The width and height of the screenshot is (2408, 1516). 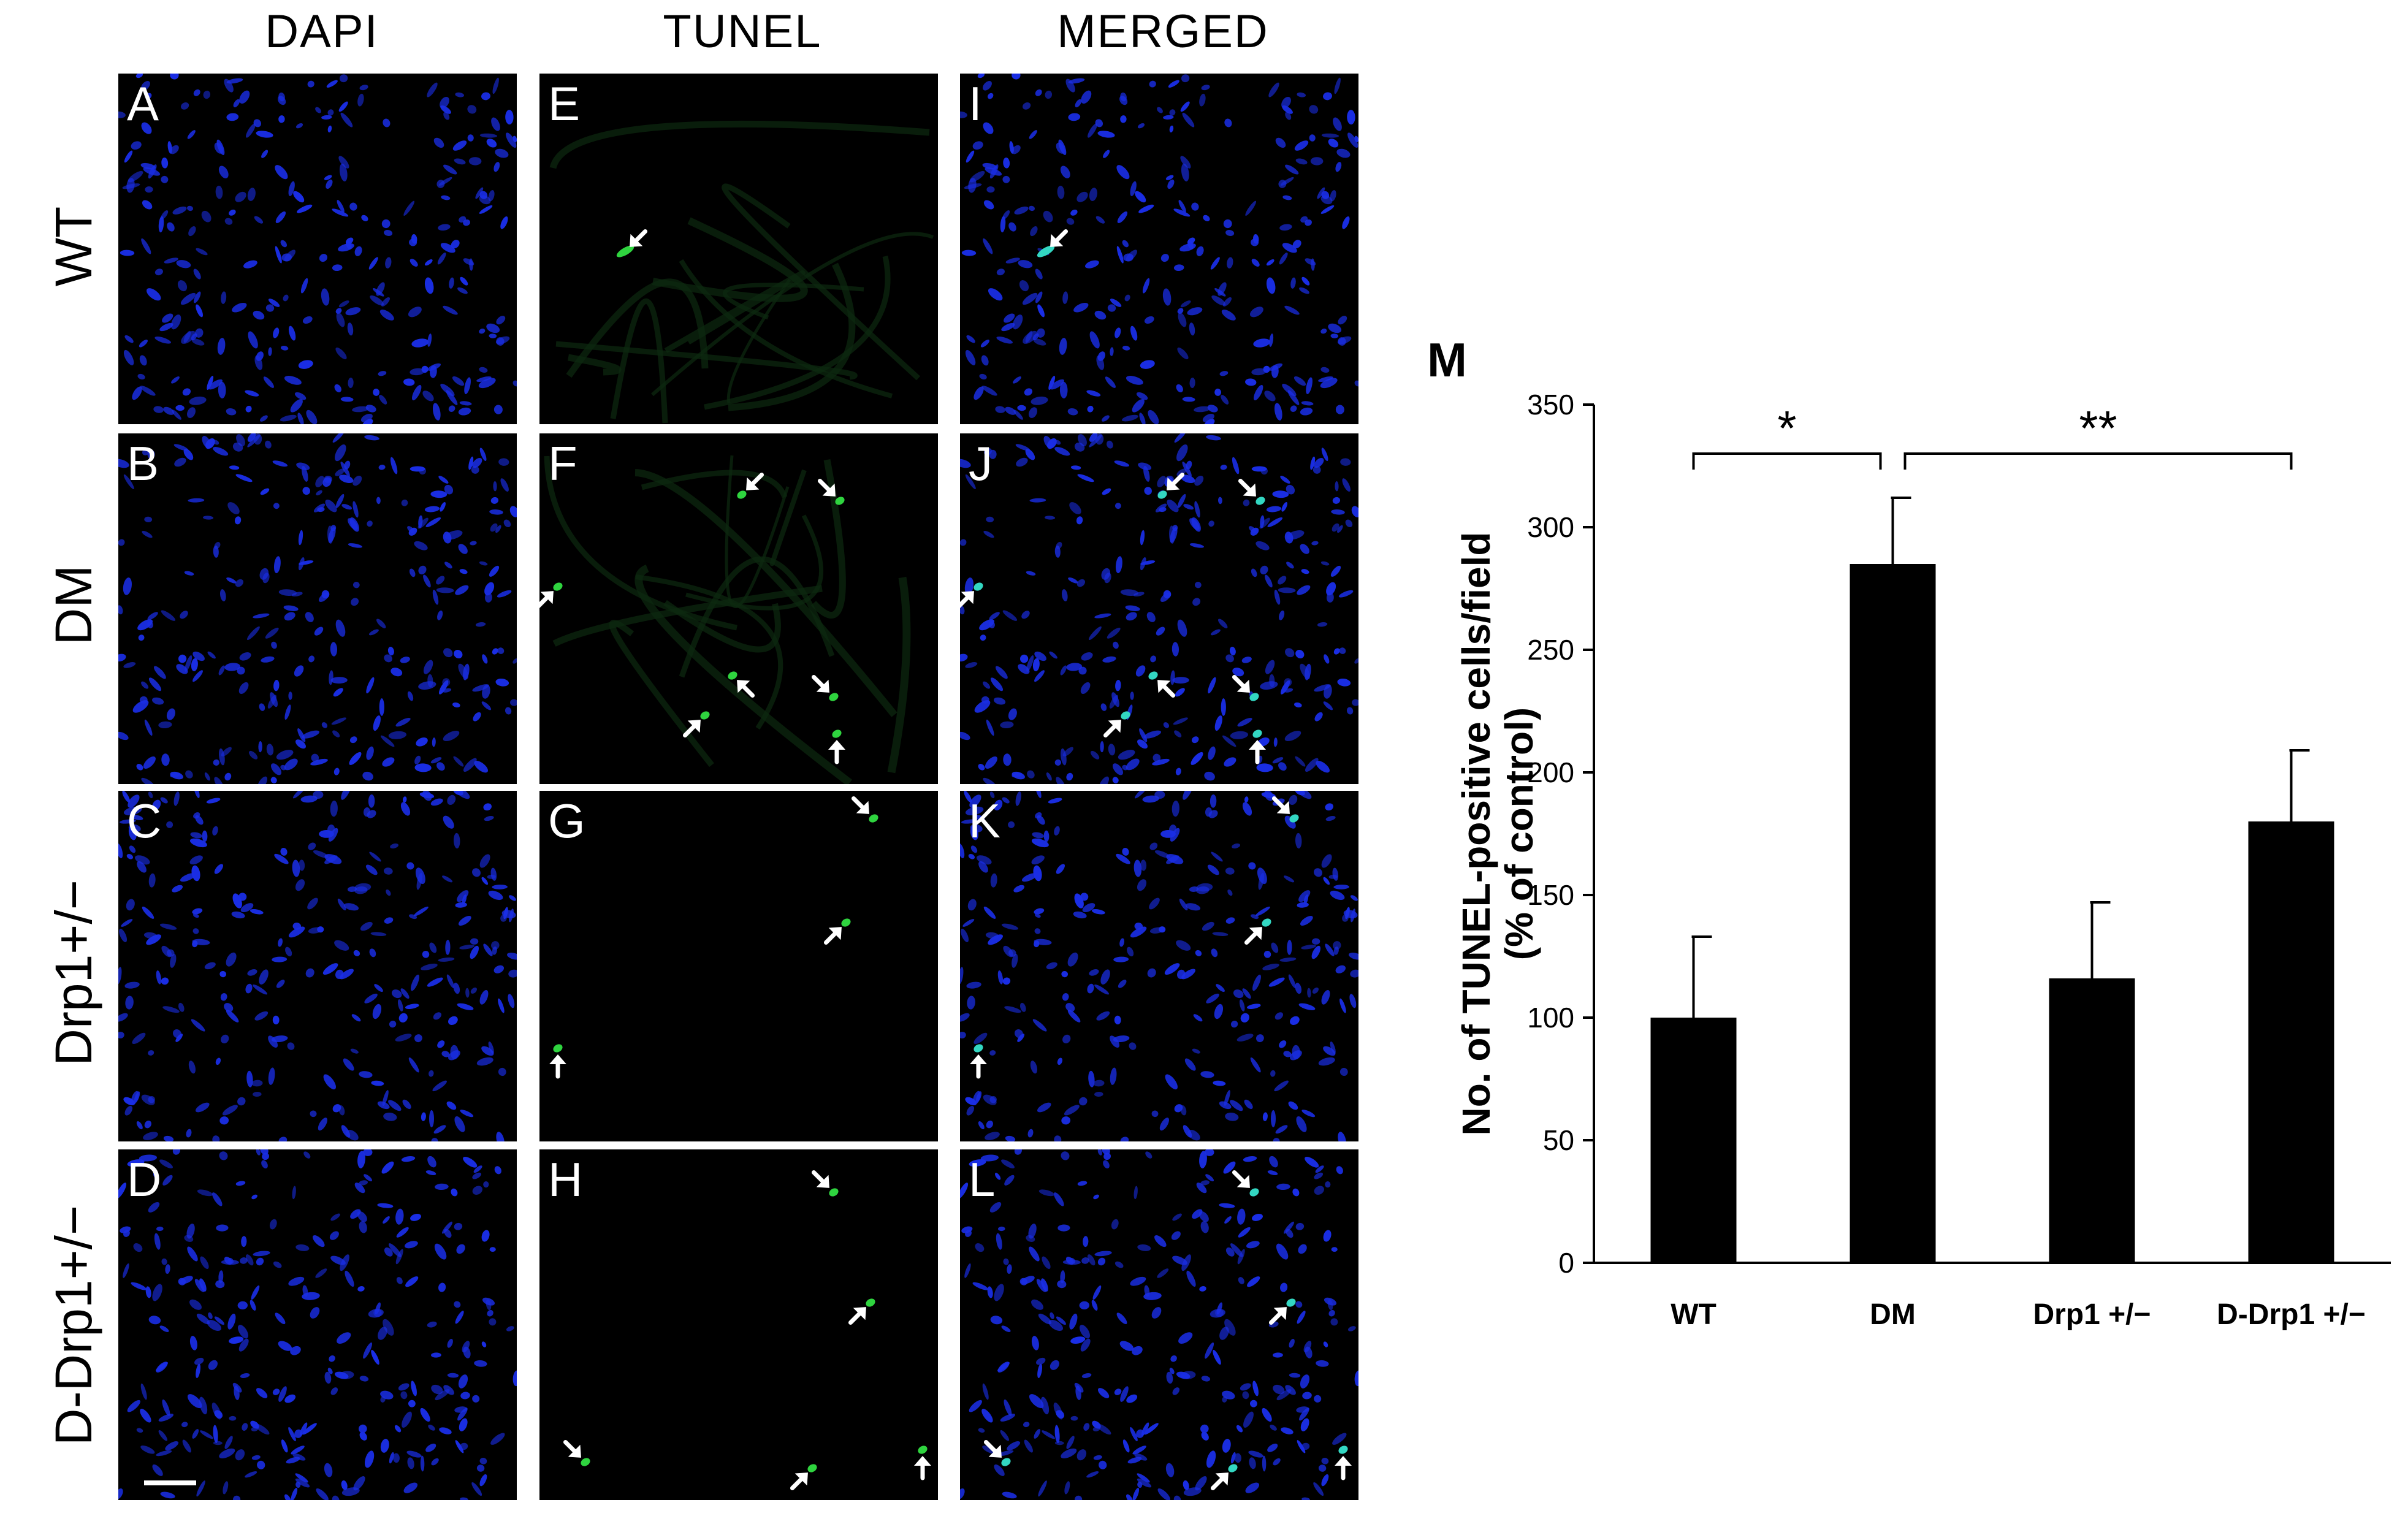 What do you see at coordinates (322, 32) in the screenshot?
I see `column-header-dapi: DAPI` at bounding box center [322, 32].